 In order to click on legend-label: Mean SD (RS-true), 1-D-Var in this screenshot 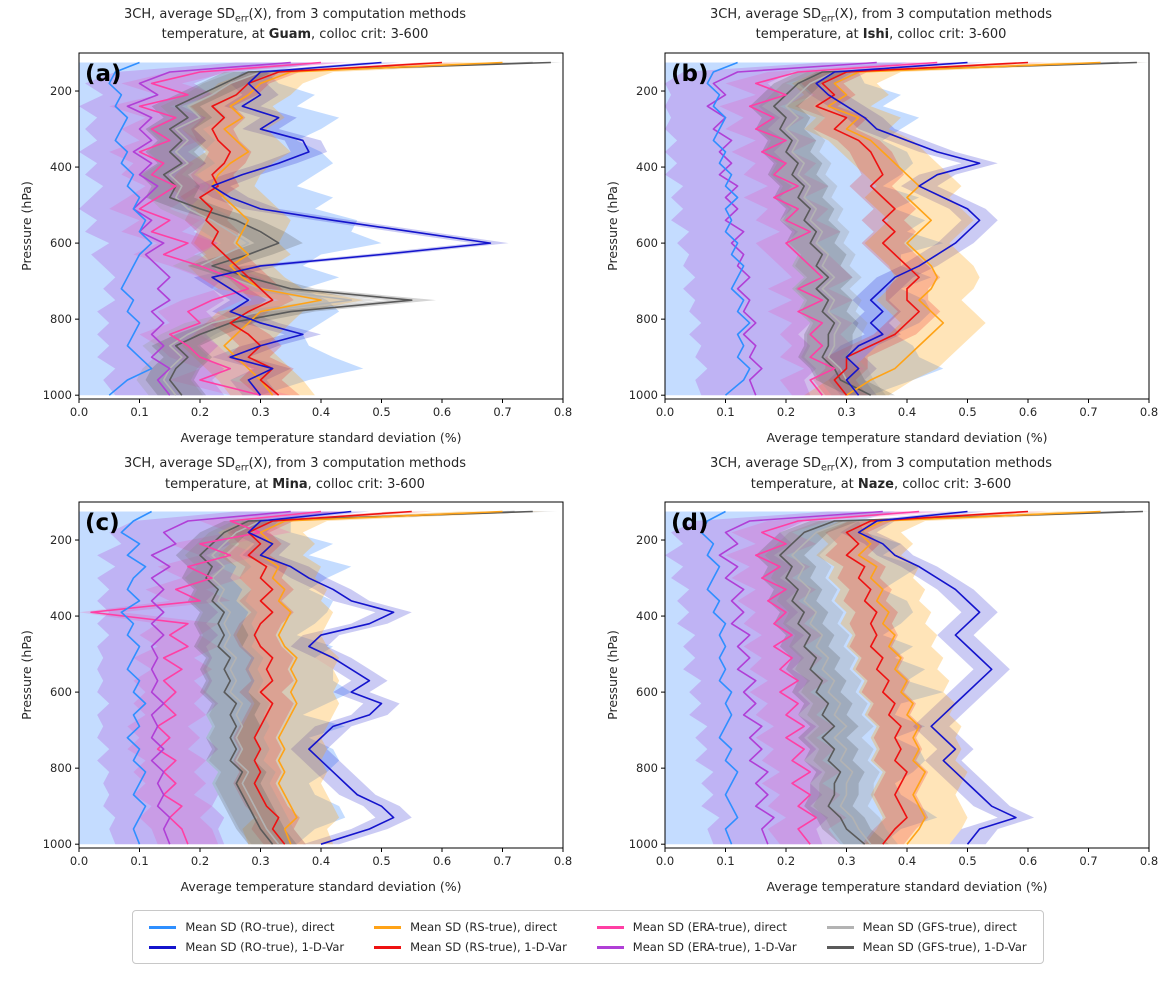, I will do `click(488, 947)`.